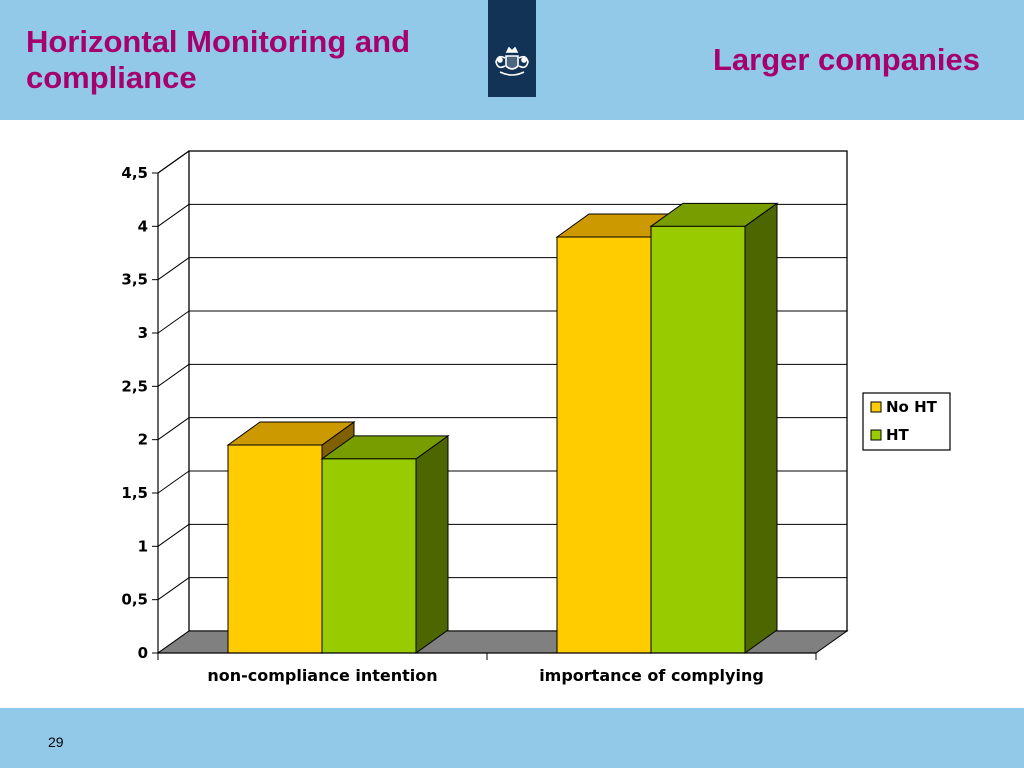 Image resolution: width=1024 pixels, height=768 pixels. I want to click on y-tick-label: 3,5, so click(134, 280).